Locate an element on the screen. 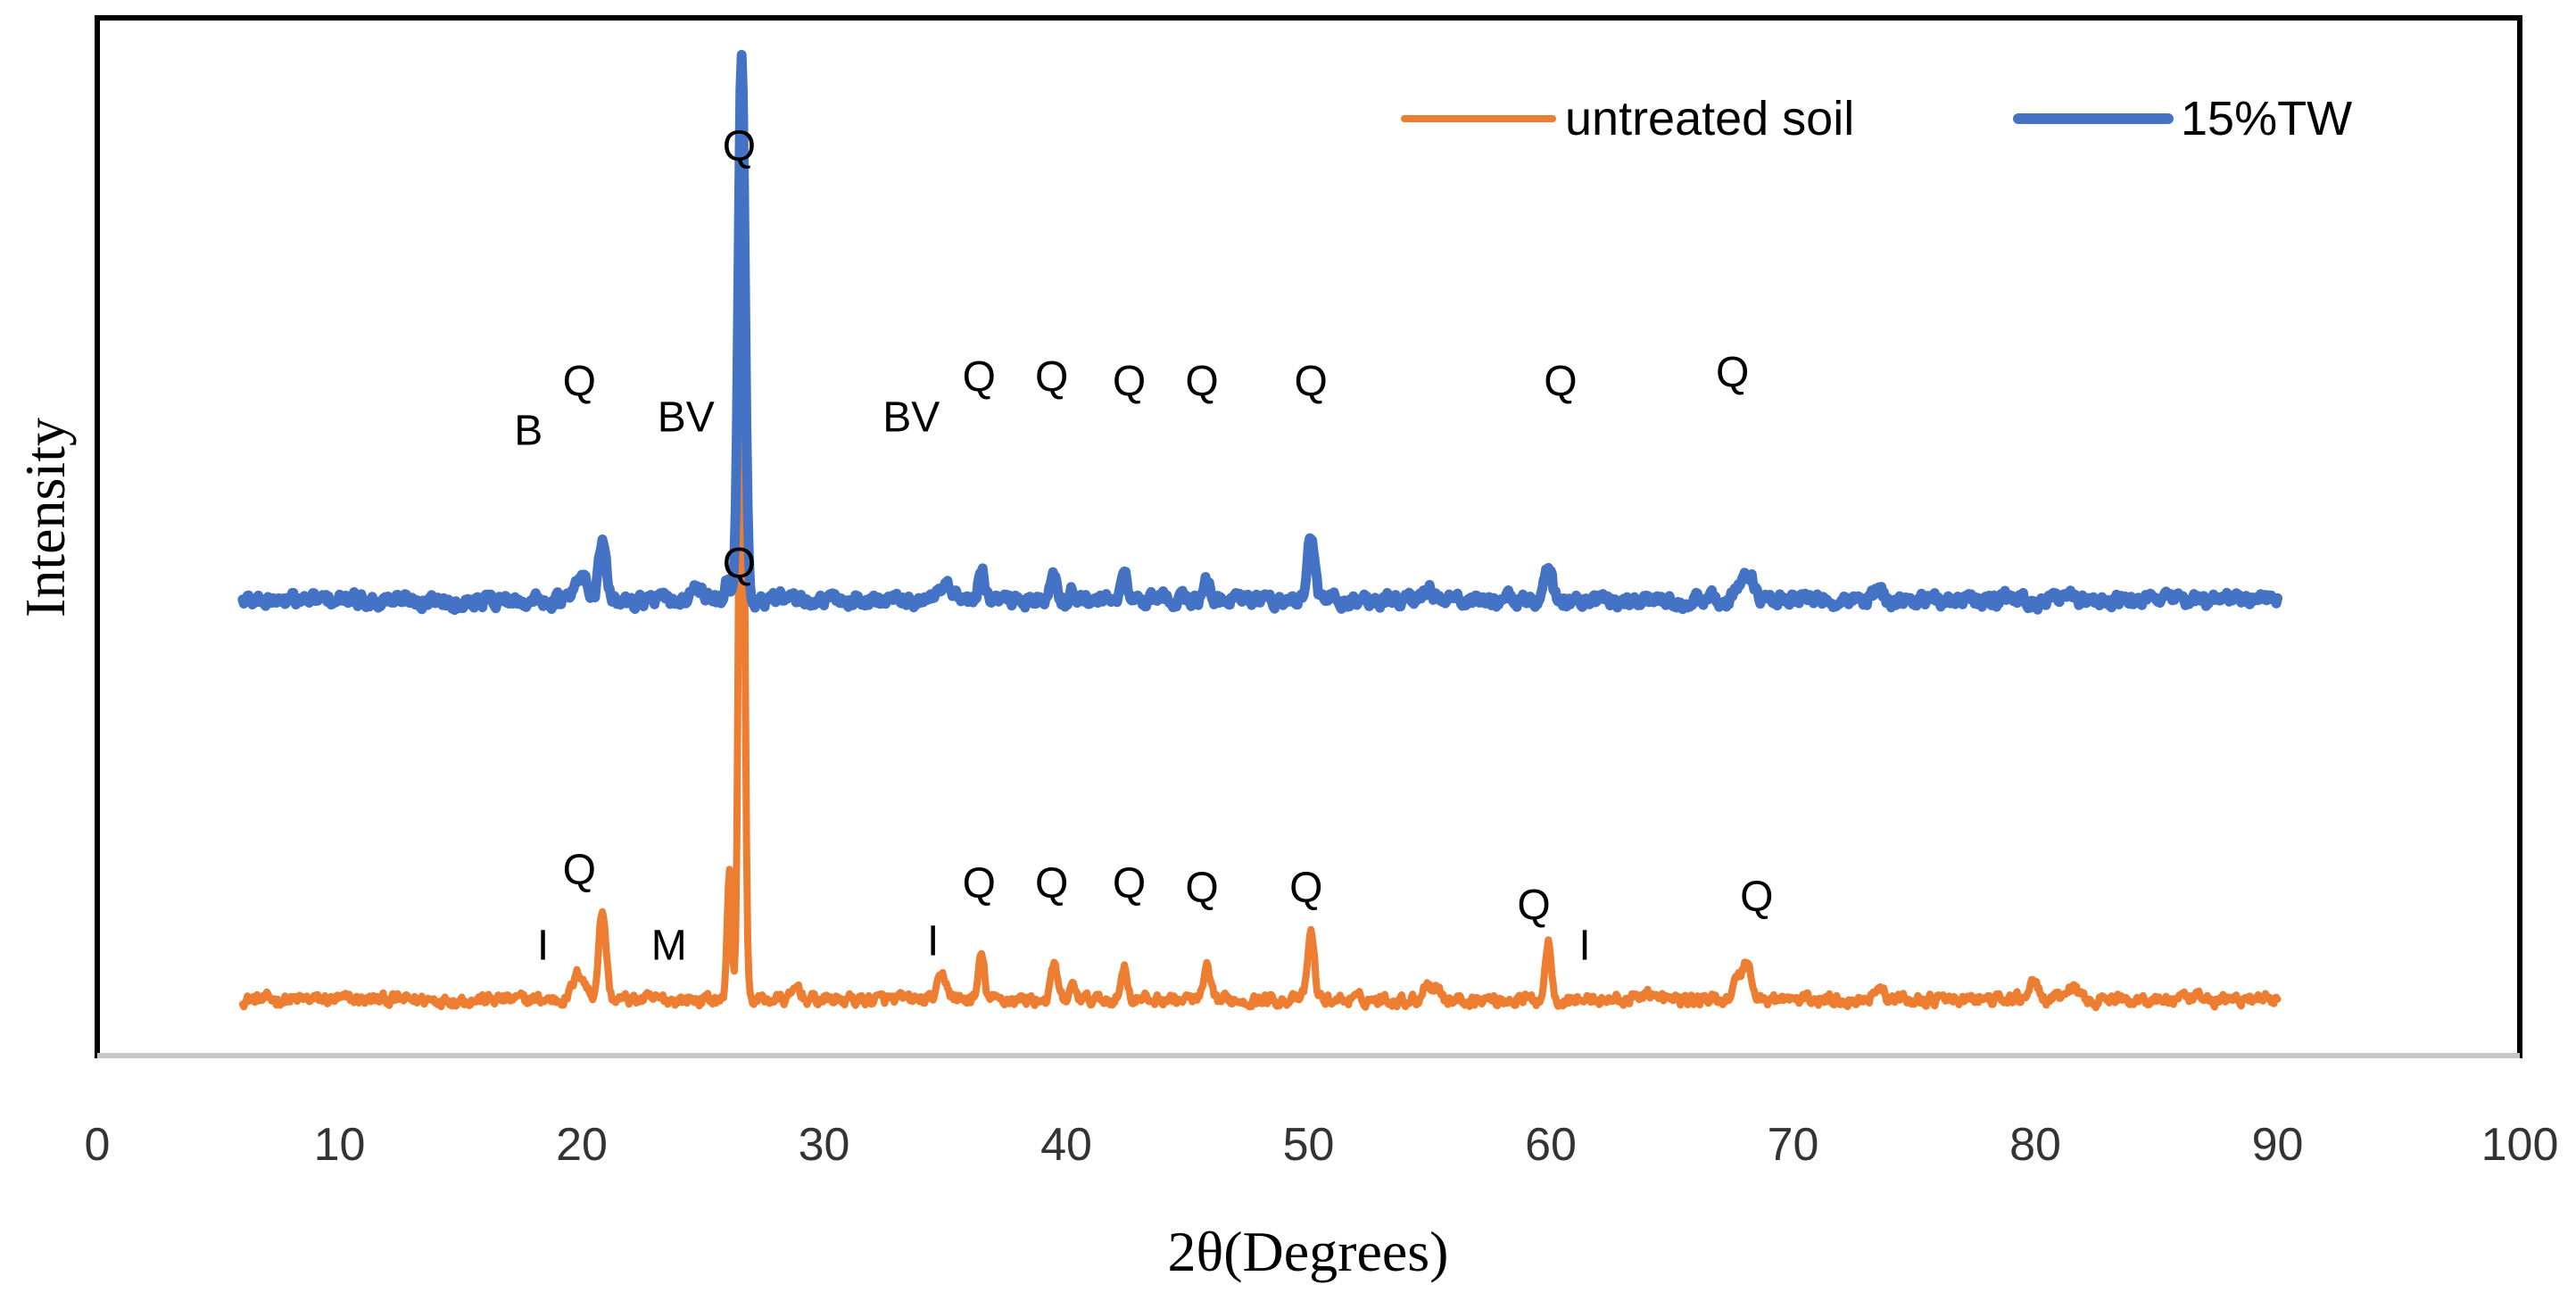 The image size is (2576, 1301). x-tick-label: 20 is located at coordinates (582, 1145).